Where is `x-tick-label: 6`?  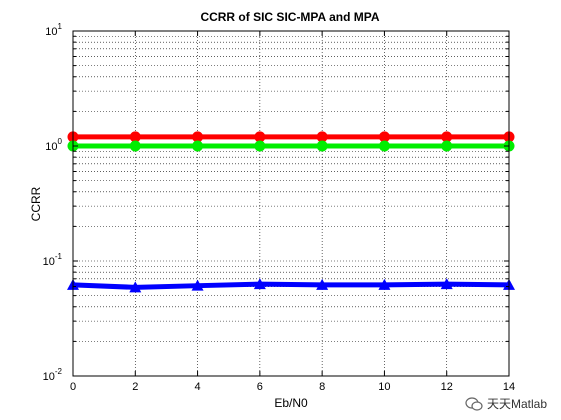
x-tick-label: 6 is located at coordinates (260, 387).